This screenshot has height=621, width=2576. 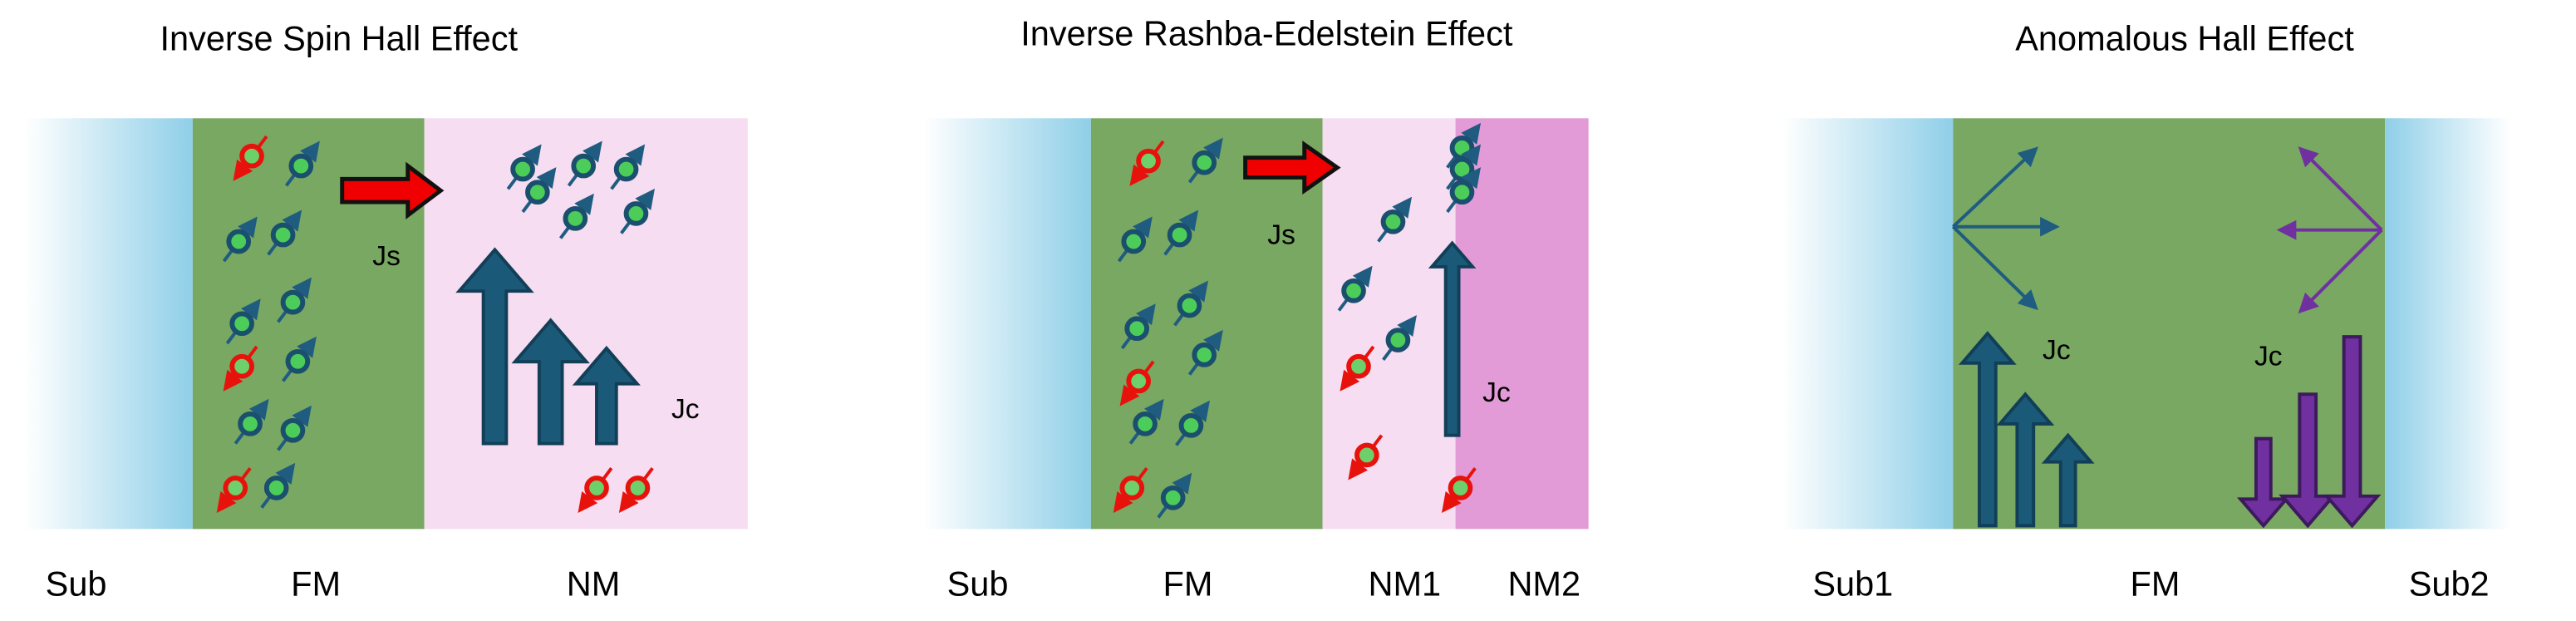 I want to click on normal-metal, so click(x=586, y=324).